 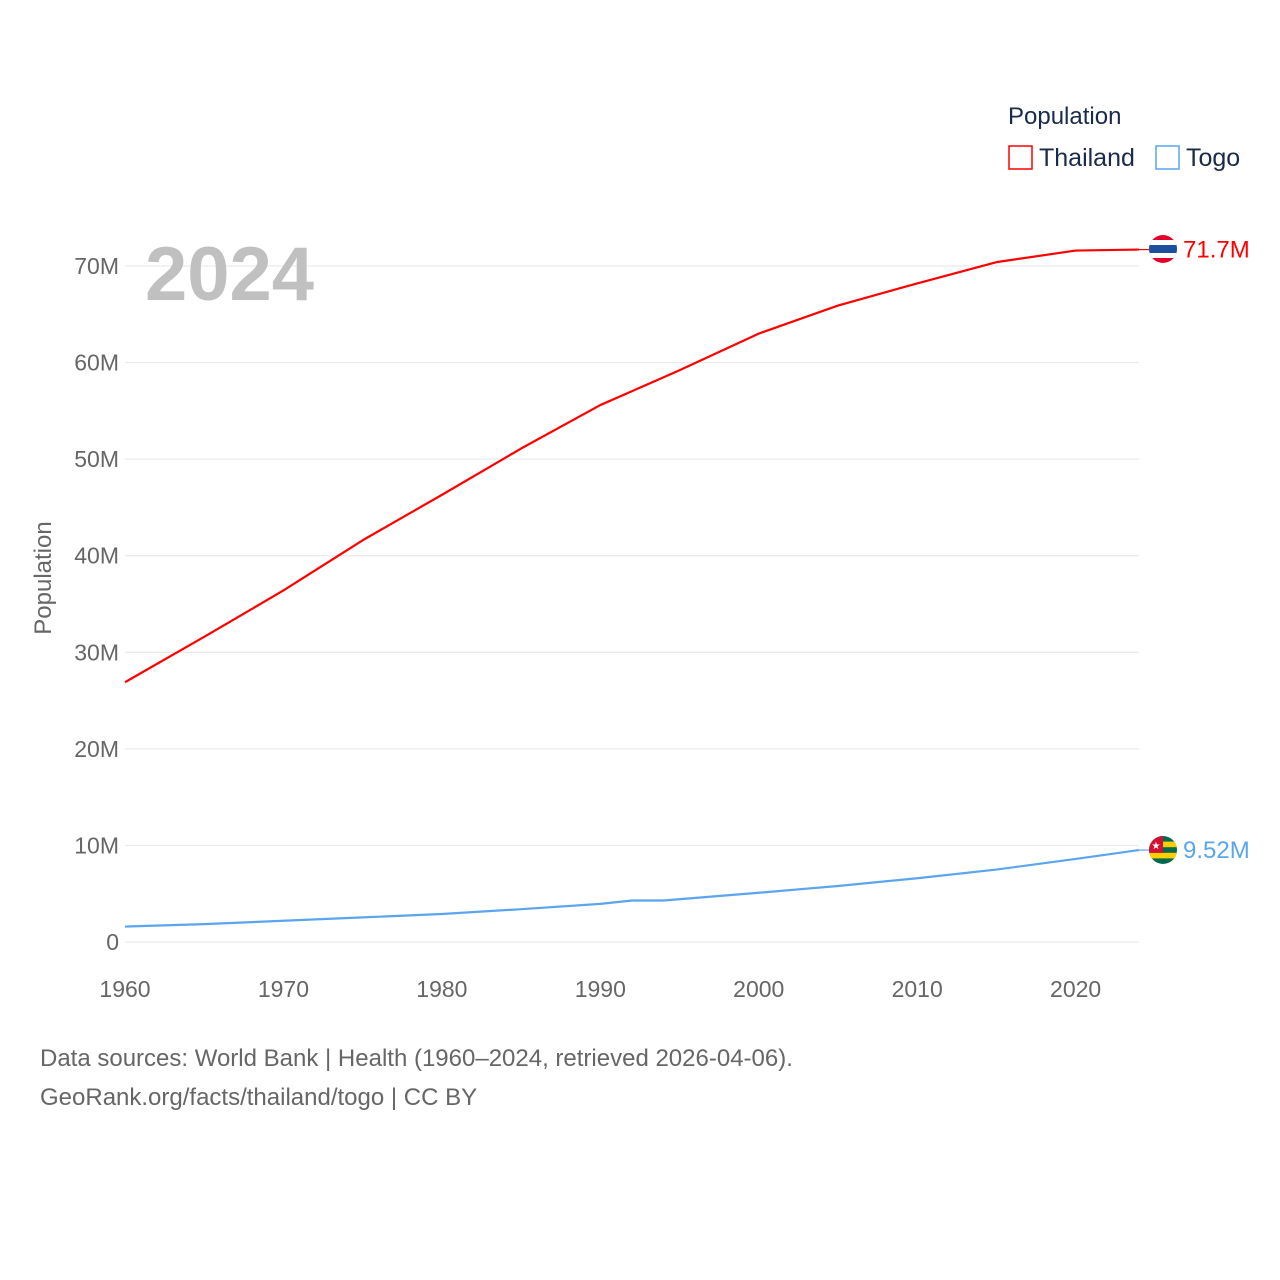 I want to click on y-tick-label: 20M, so click(x=96, y=749).